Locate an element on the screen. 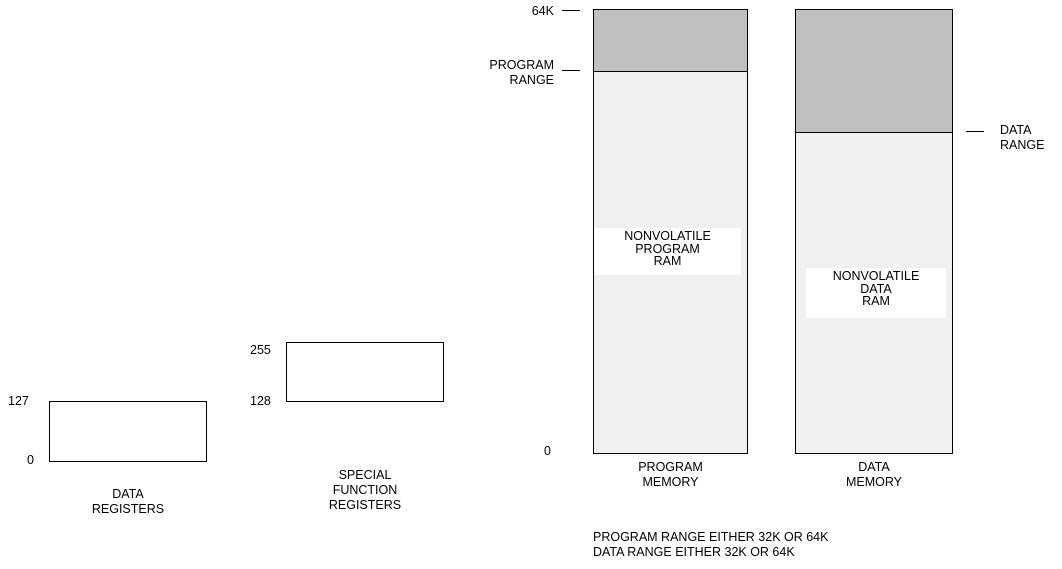 The width and height of the screenshot is (1062, 569). program-memory-bottom-label: 0 is located at coordinates (547, 451).